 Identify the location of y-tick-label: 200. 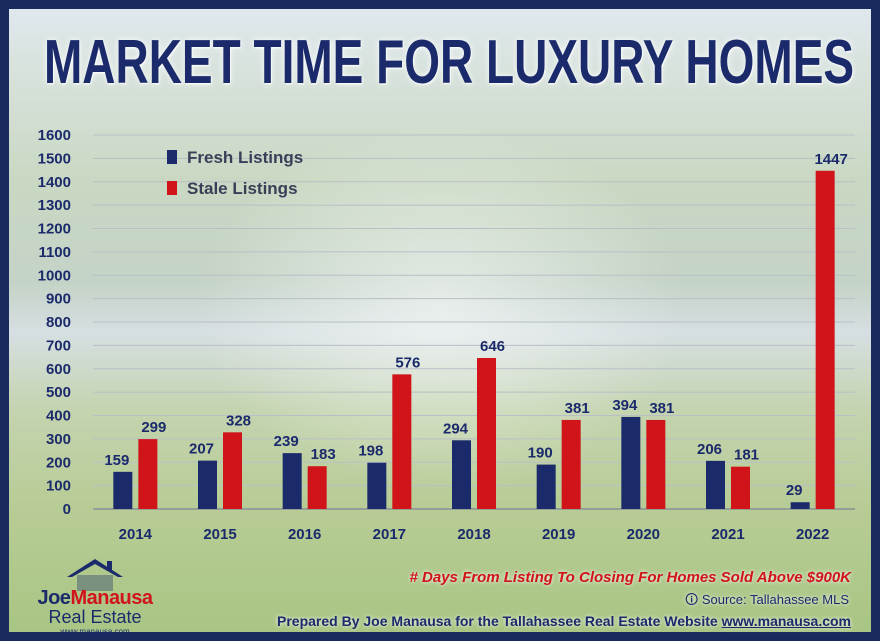
(58, 462).